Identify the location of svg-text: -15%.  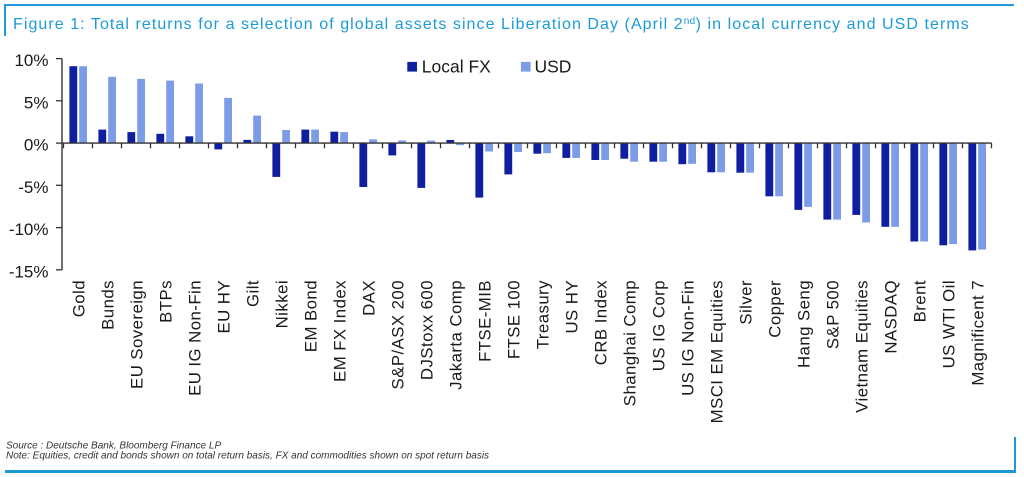
(29, 271).